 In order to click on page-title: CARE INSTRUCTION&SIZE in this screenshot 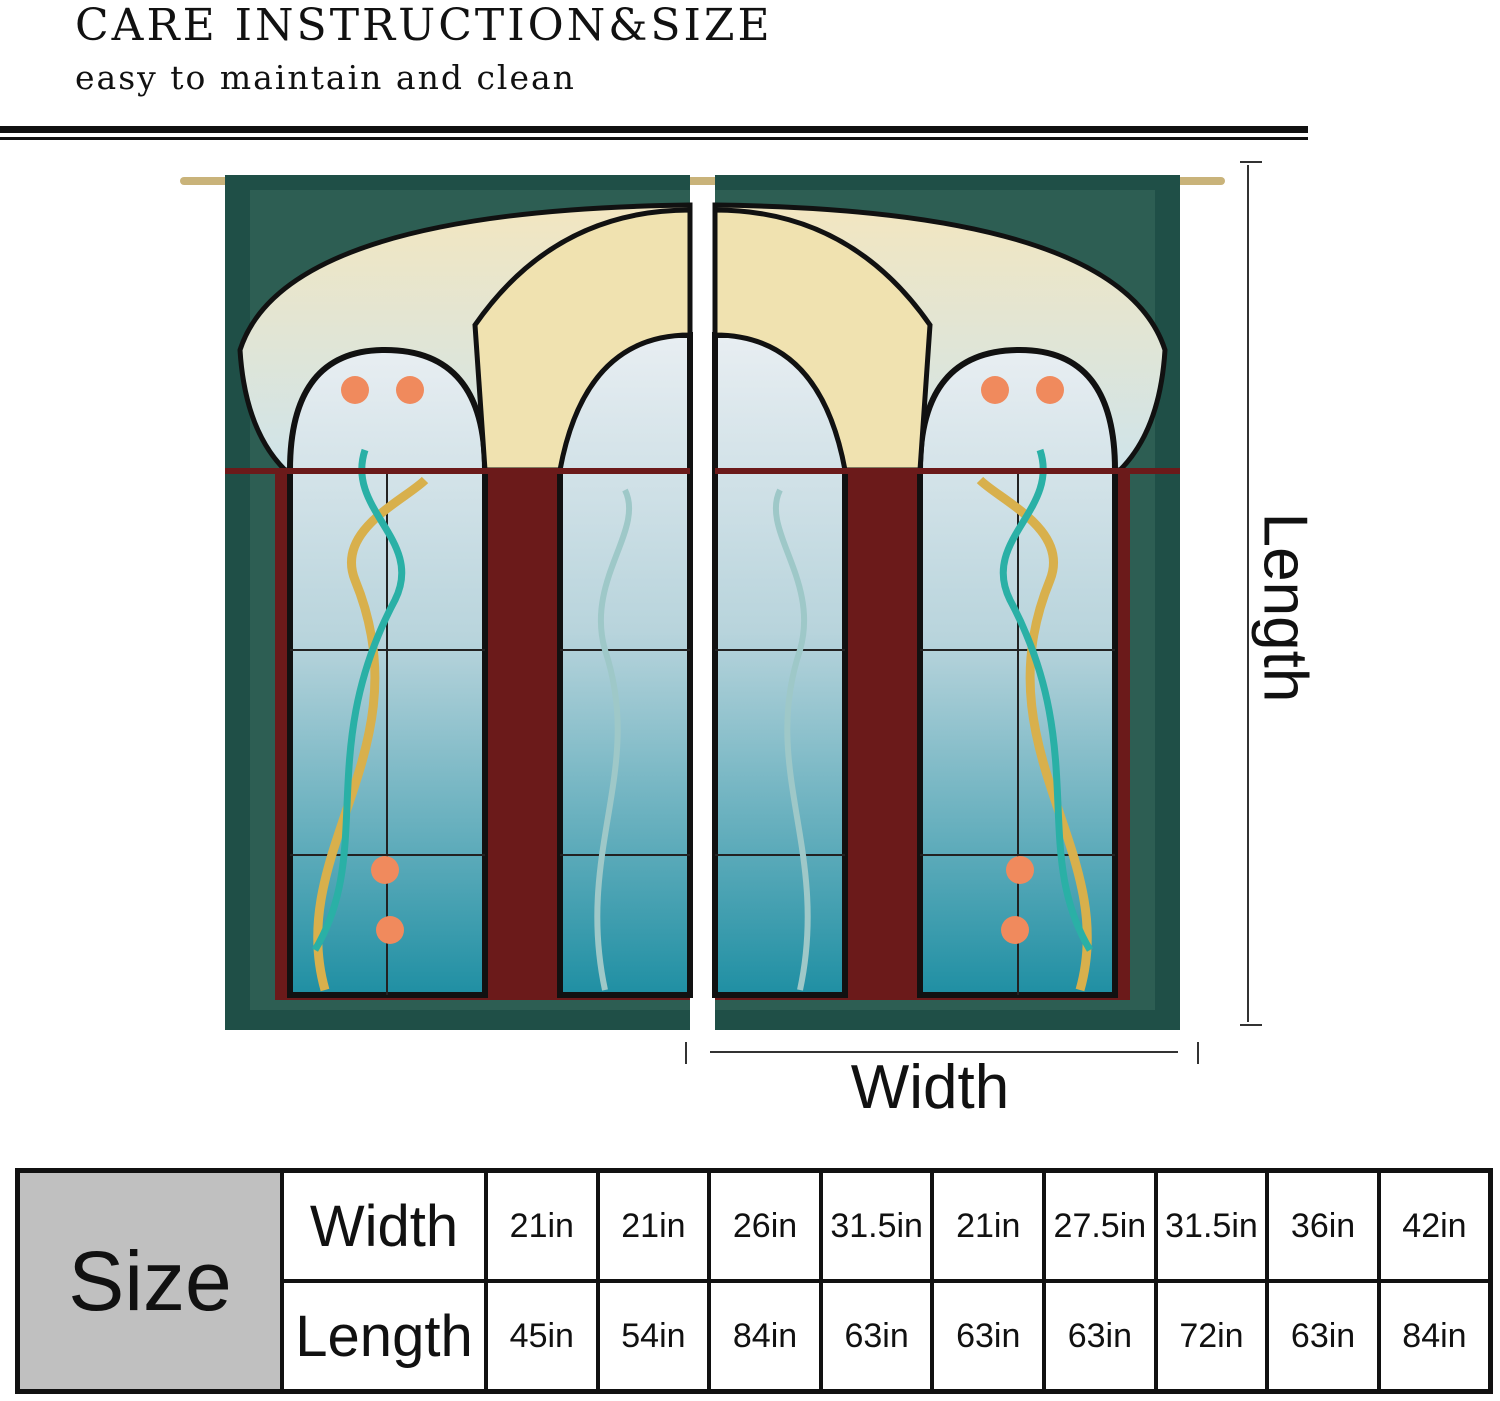, I will do `click(424, 25)`.